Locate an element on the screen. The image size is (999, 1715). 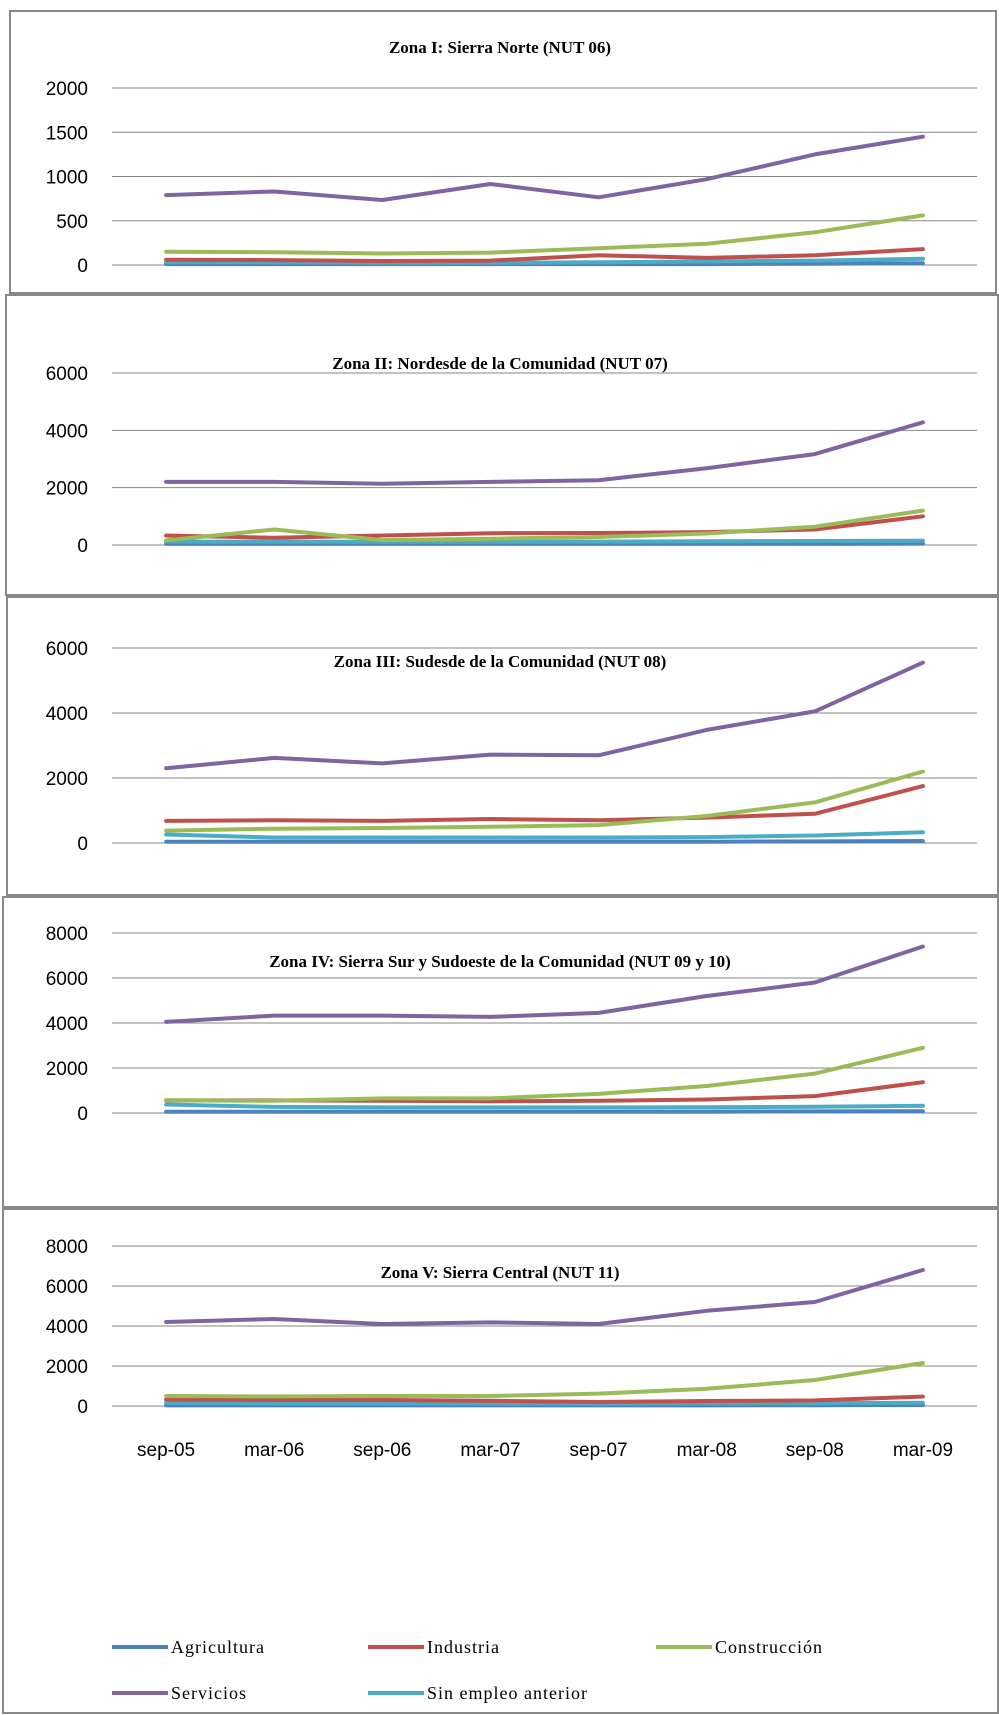
series-line-panel-2-industria is located at coordinates (544, 527).